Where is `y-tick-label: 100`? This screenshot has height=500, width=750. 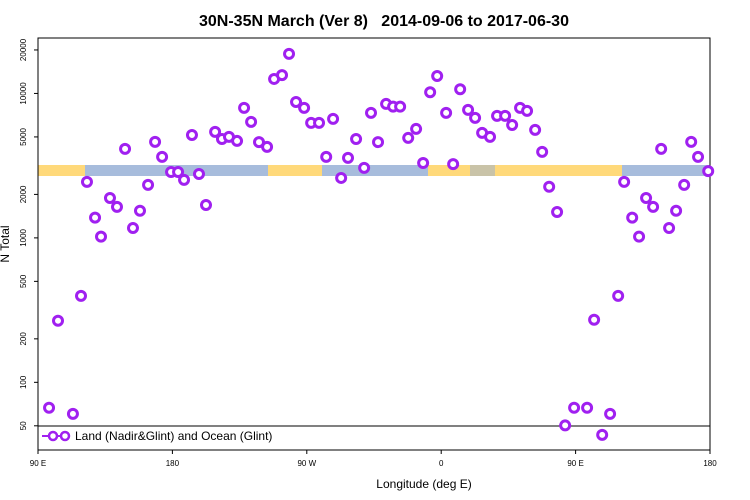 y-tick-label: 100 is located at coordinates (23, 382).